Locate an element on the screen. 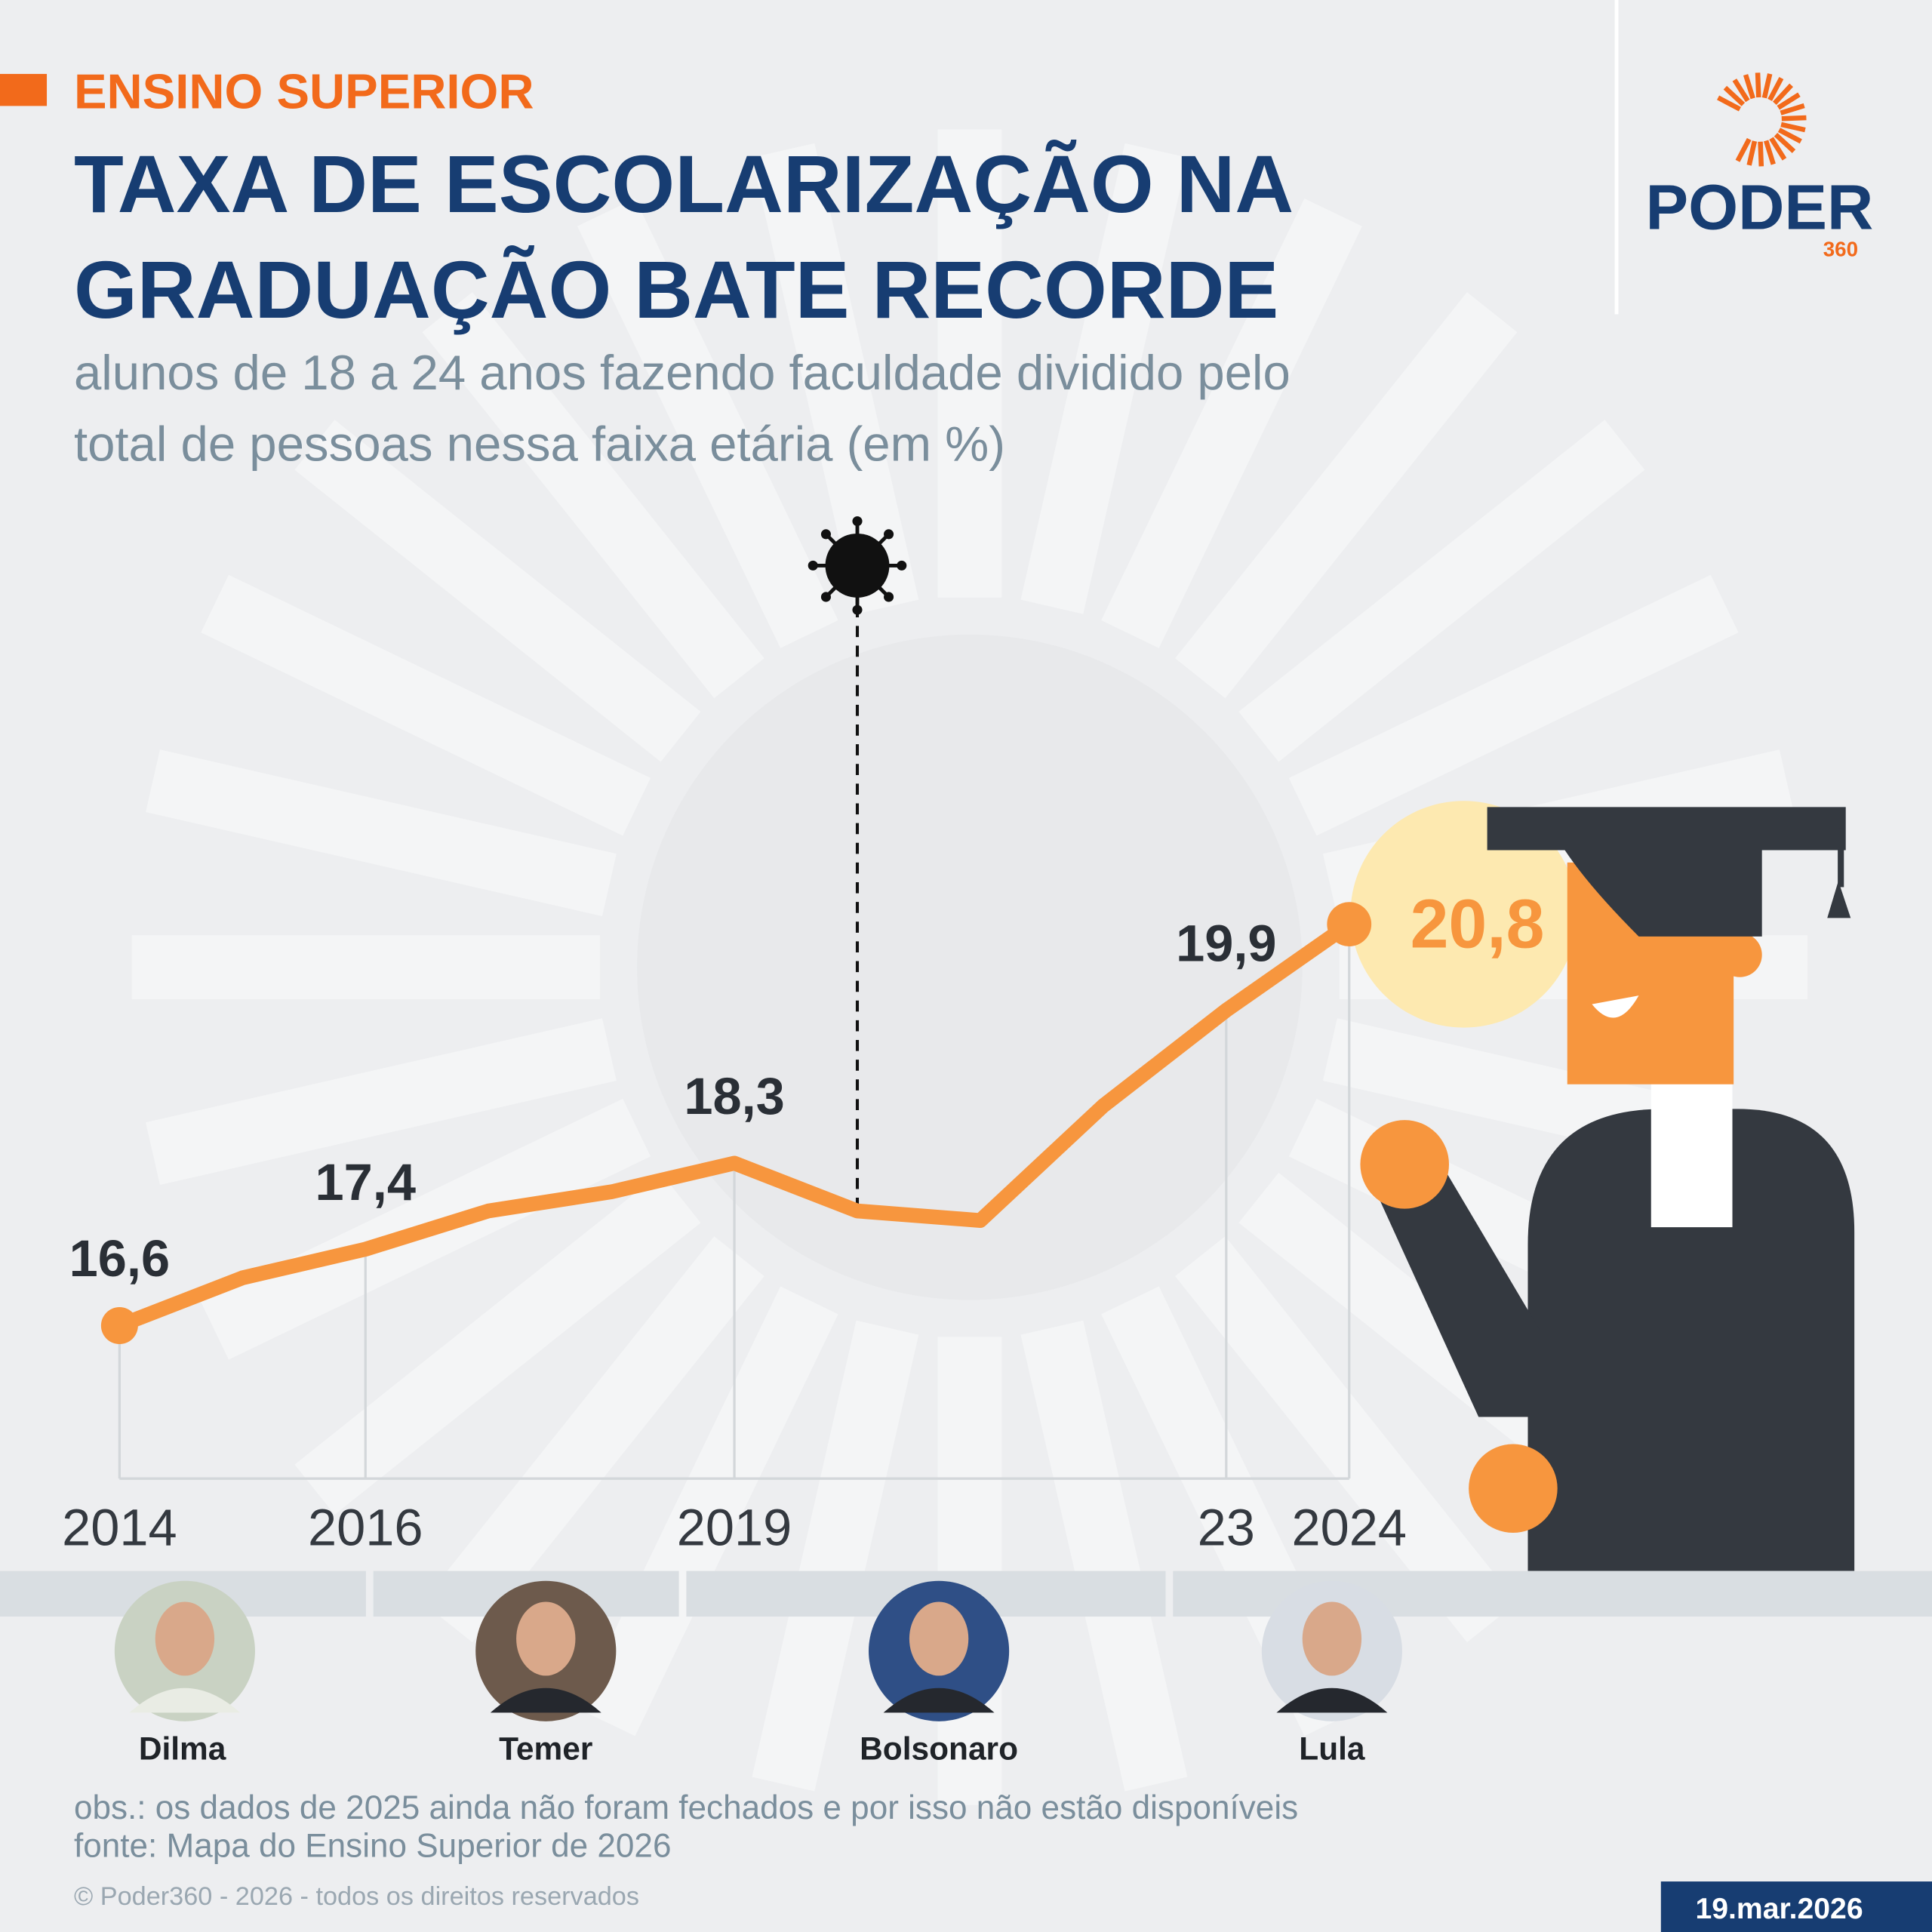 This screenshot has width=1932, height=1932. collar is located at coordinates (1692, 1144).